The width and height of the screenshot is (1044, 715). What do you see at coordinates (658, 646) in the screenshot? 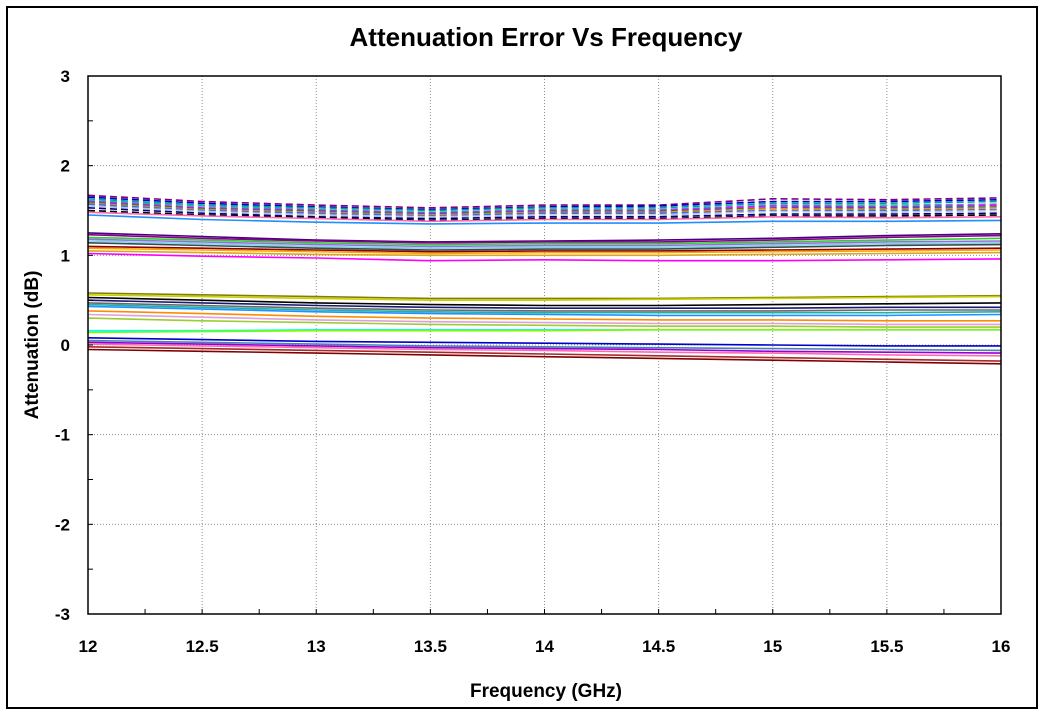
I see `x-tick-label: 14.5` at bounding box center [658, 646].